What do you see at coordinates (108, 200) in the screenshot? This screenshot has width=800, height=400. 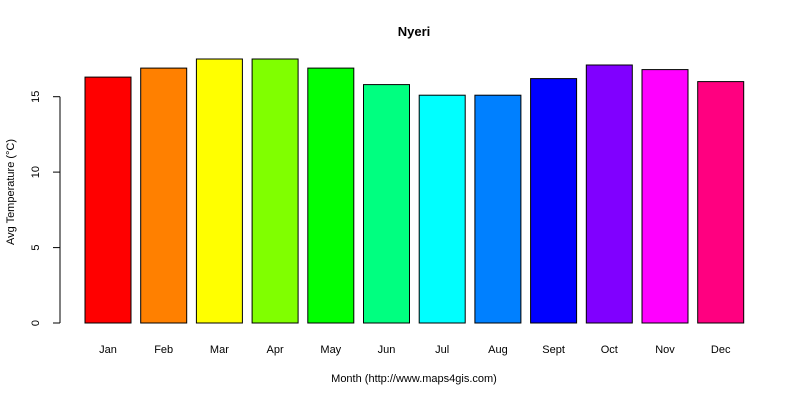 I see `bar-jan` at bounding box center [108, 200].